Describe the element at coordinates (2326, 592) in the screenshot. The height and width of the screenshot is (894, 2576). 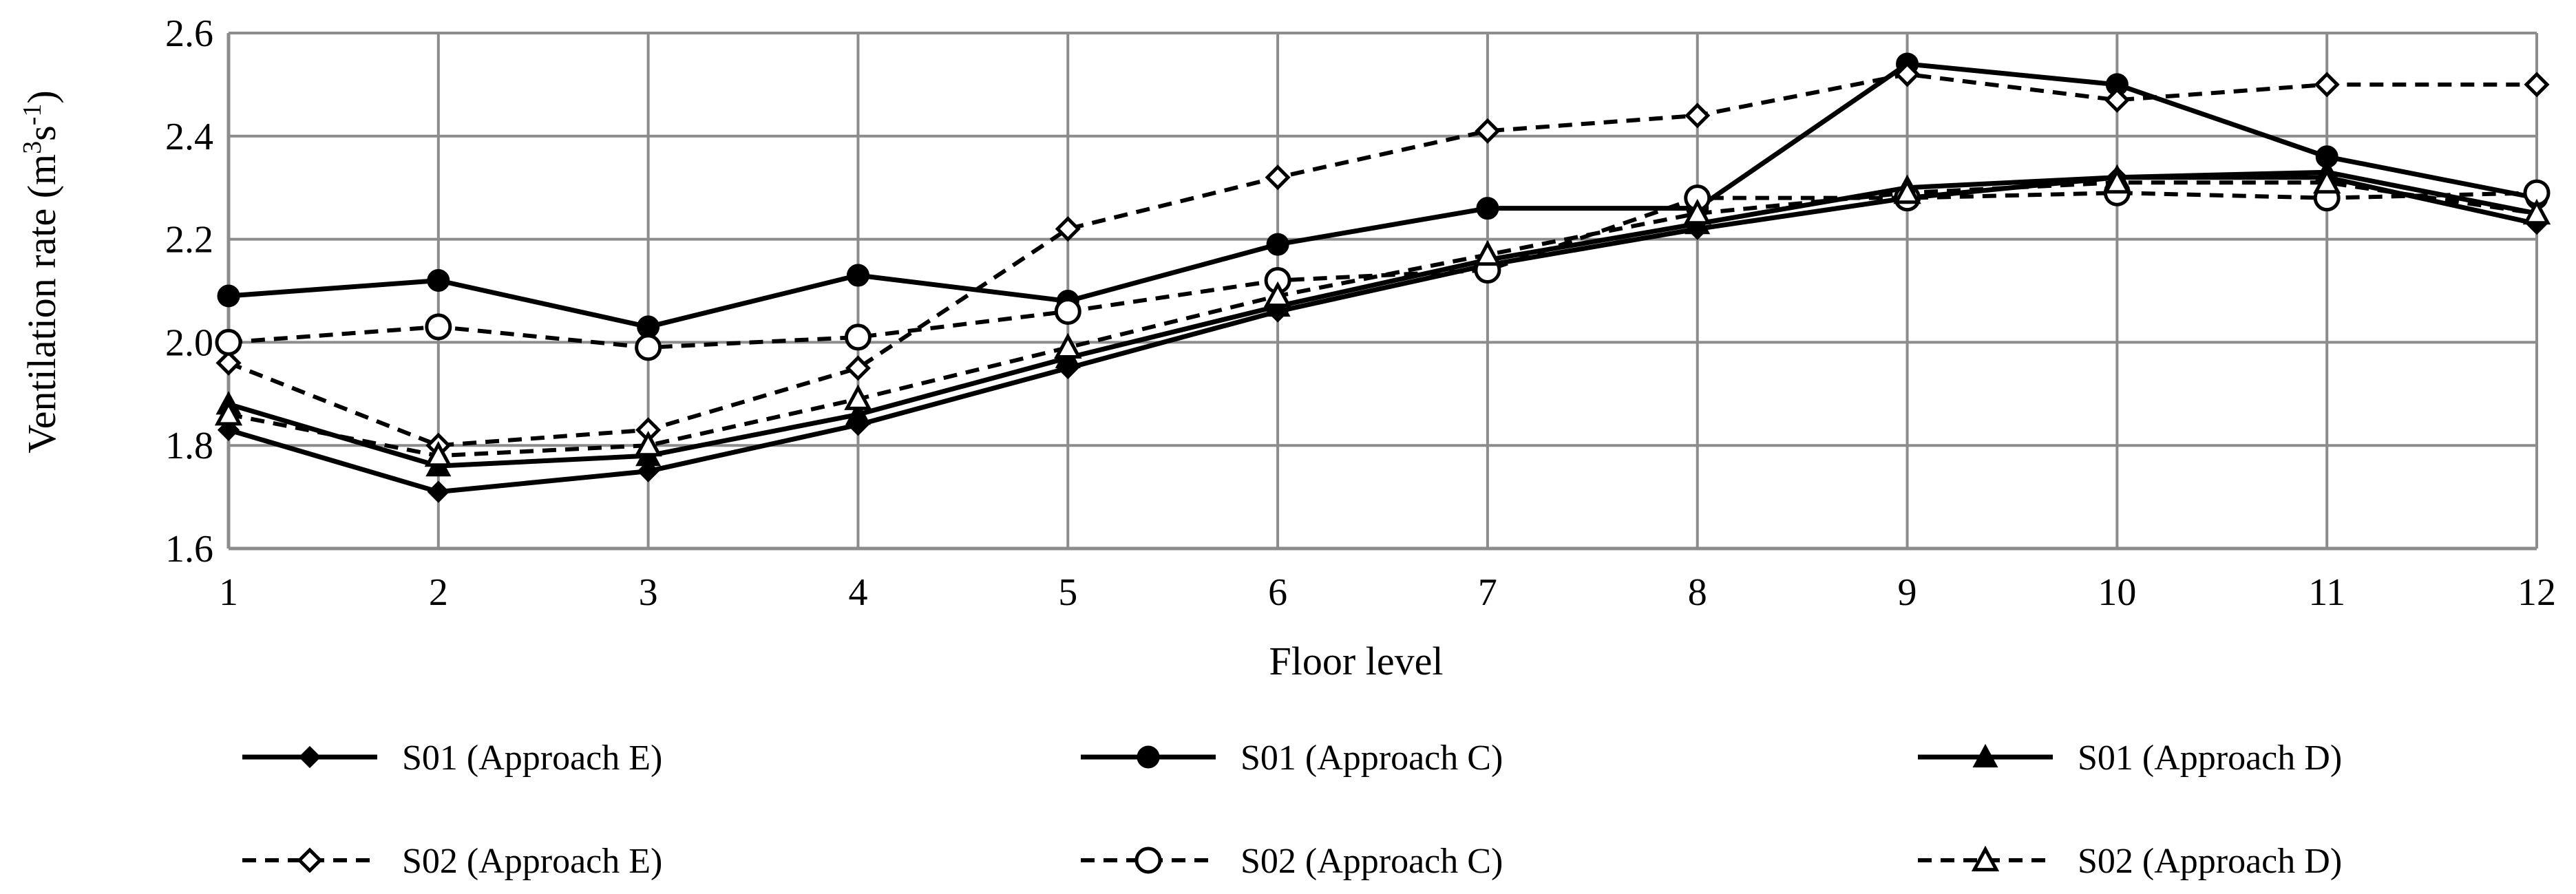
I see `x-tick-label: 11` at that location.